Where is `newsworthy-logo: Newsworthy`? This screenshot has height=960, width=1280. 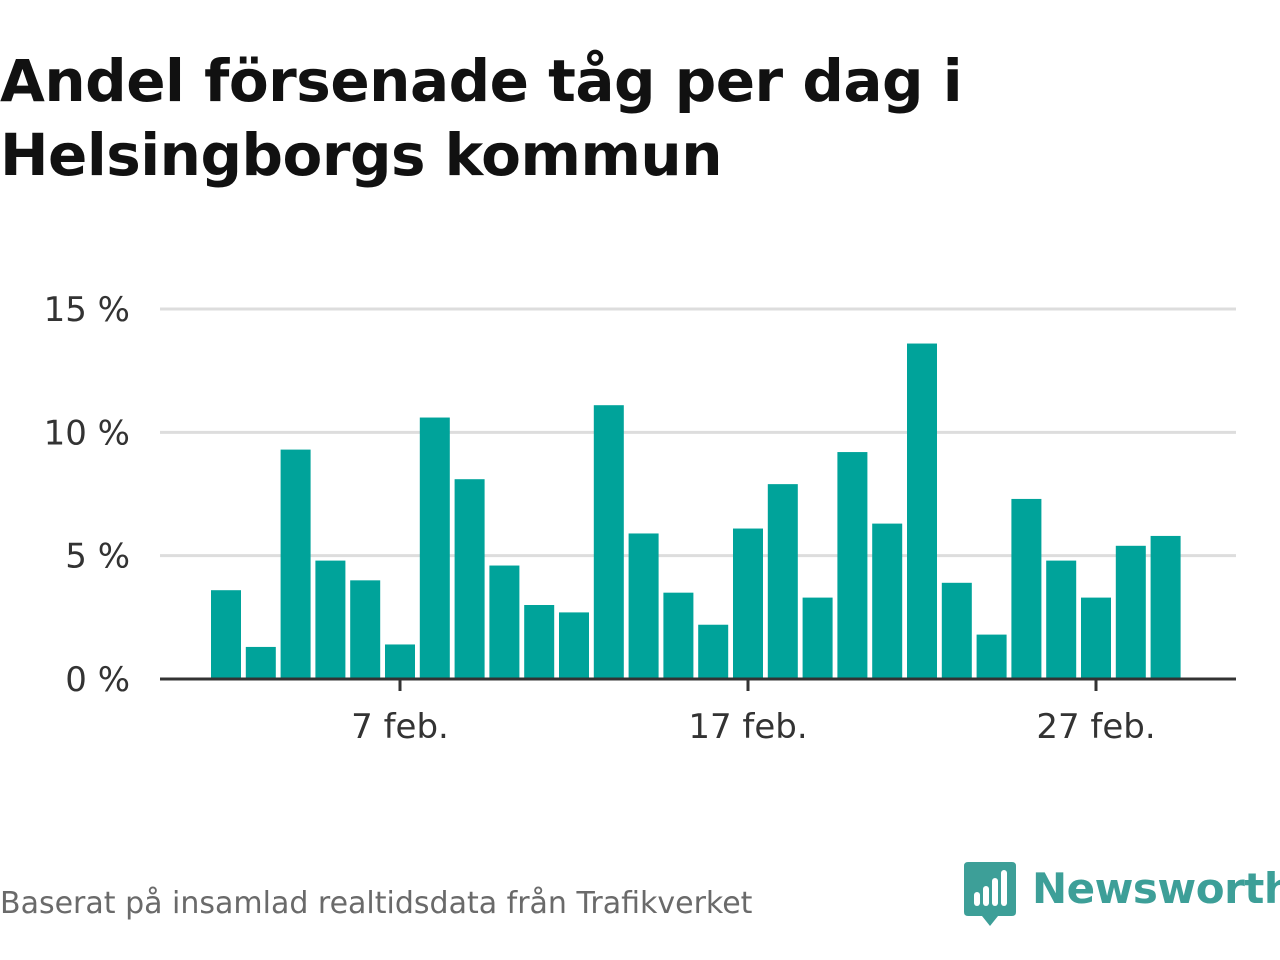 newsworthy-logo: Newsworthy is located at coordinates (1122, 895).